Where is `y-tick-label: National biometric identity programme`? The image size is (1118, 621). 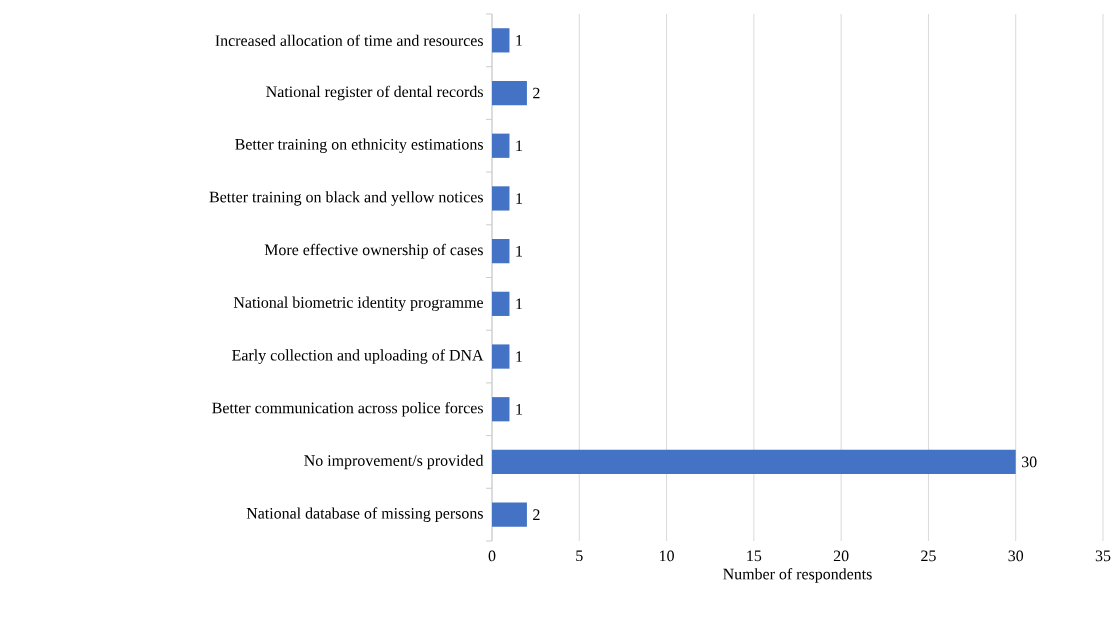 y-tick-label: National biometric identity programme is located at coordinates (358, 304).